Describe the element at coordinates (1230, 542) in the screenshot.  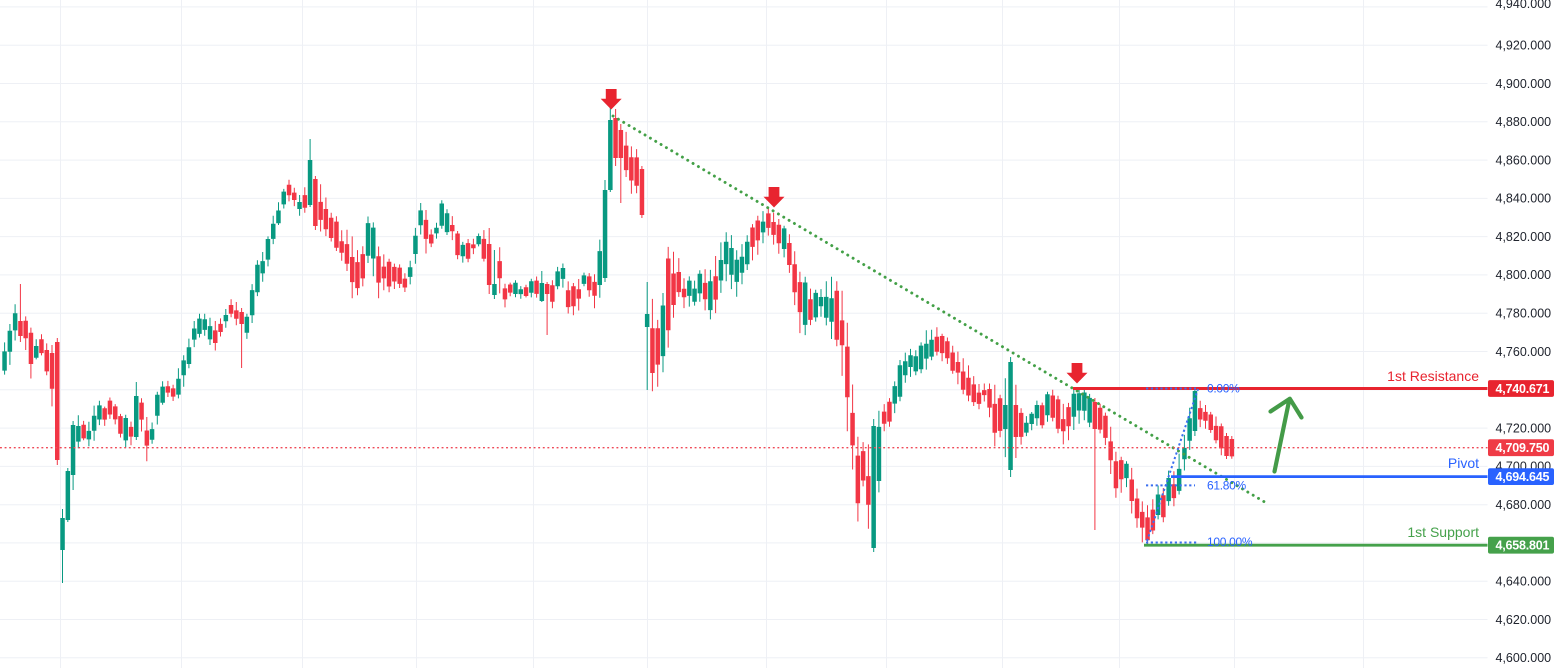
I see `svg-text: 100.00%` at that location.